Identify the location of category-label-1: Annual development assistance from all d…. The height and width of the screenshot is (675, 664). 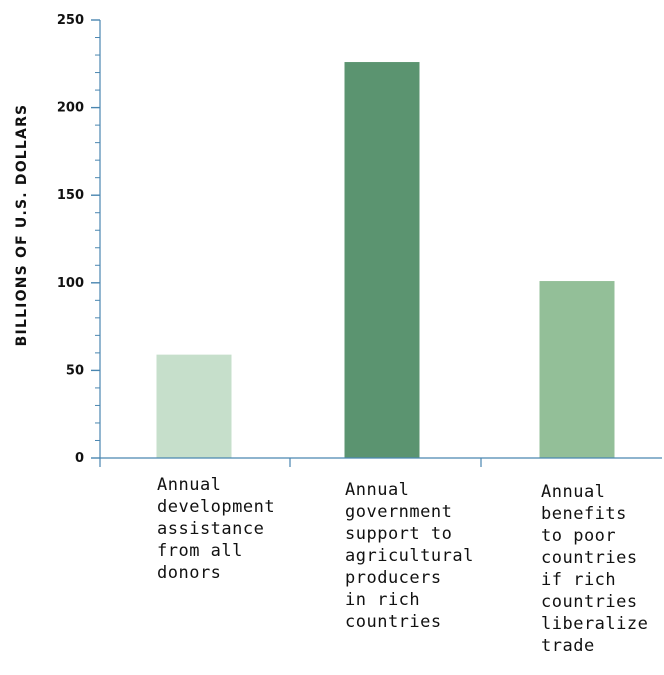
(216, 529).